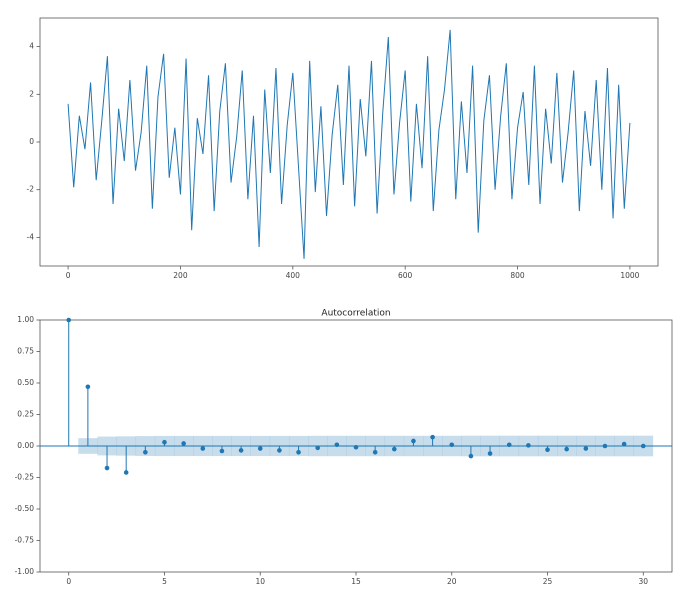  What do you see at coordinates (164, 581) in the screenshot?
I see `x-tick-label: 5` at bounding box center [164, 581].